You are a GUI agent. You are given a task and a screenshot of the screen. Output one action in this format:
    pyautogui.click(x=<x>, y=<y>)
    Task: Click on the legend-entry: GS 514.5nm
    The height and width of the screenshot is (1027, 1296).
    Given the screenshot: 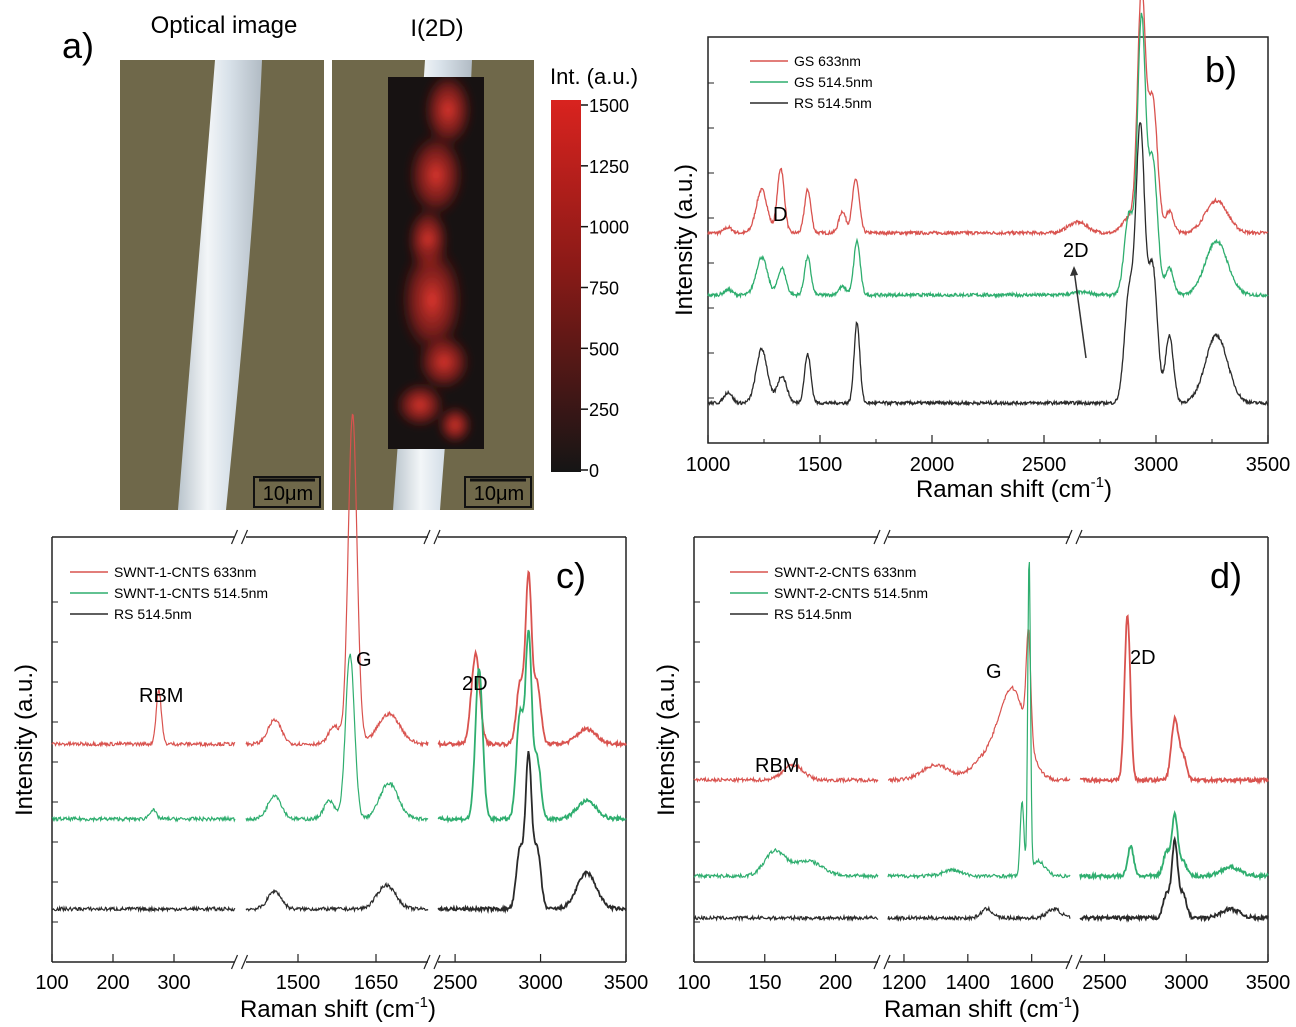 What is the action you would take?
    pyautogui.click(x=833, y=82)
    